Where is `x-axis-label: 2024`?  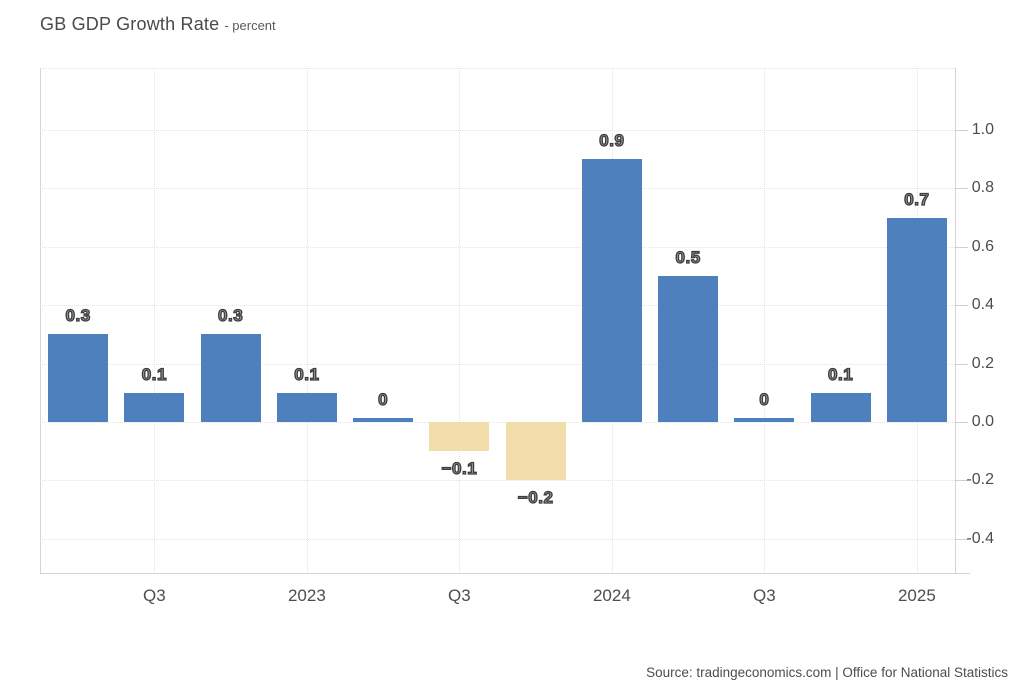
x-axis-label: 2024 is located at coordinates (611, 595).